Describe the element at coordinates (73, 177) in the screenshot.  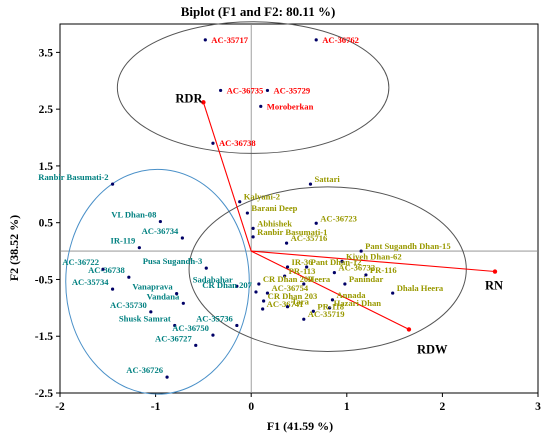
I see `observation-label: Ranbir Basumati-2` at that location.